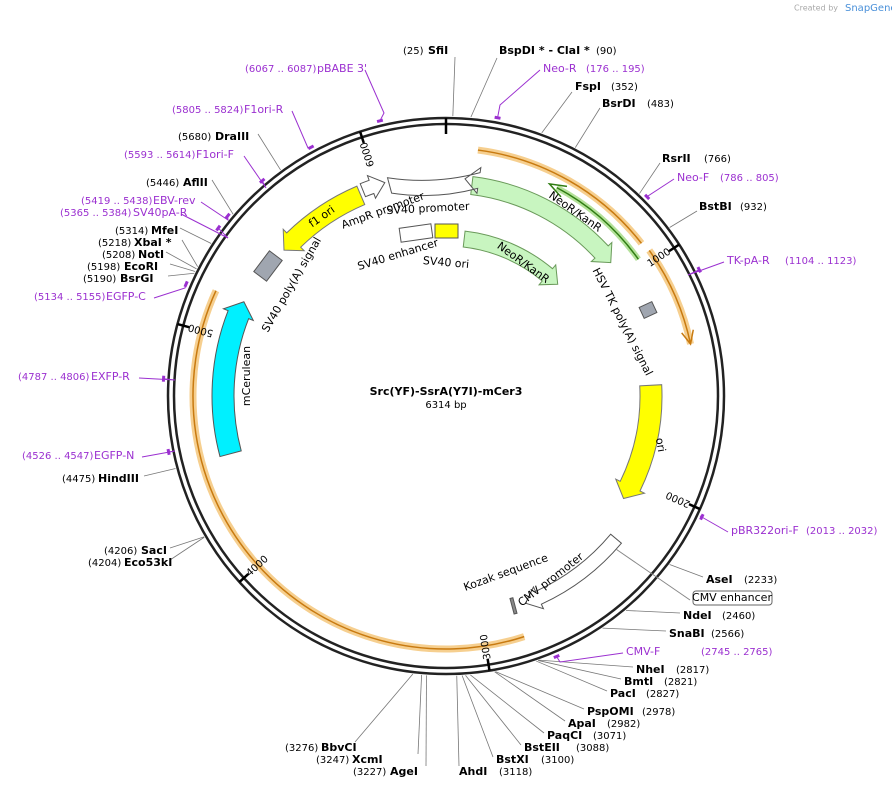 The height and width of the screenshot is (789, 892). I want to click on primer-name: Neo-R, so click(560, 68).